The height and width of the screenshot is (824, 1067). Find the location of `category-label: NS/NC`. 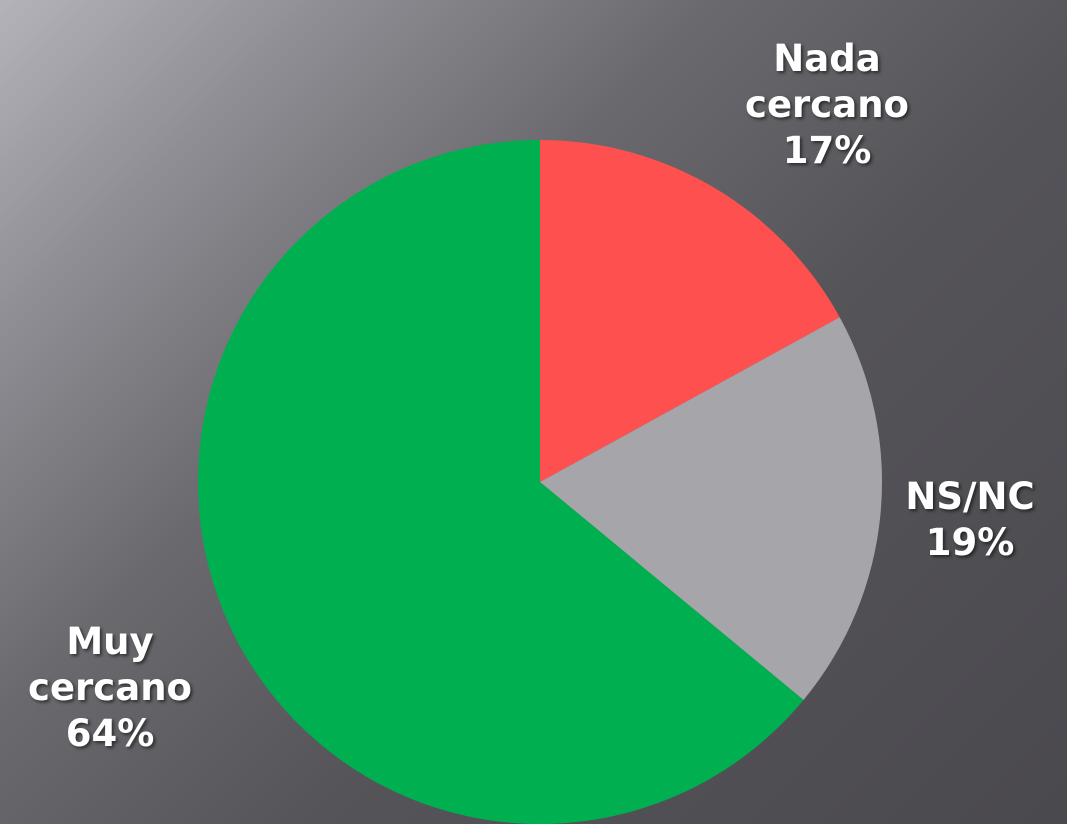

category-label: NS/NC is located at coordinates (970, 496).